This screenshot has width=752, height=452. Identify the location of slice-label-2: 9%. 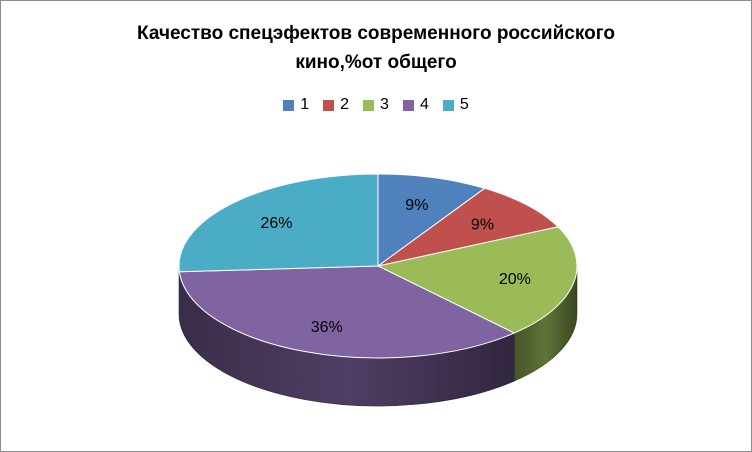
(482, 224).